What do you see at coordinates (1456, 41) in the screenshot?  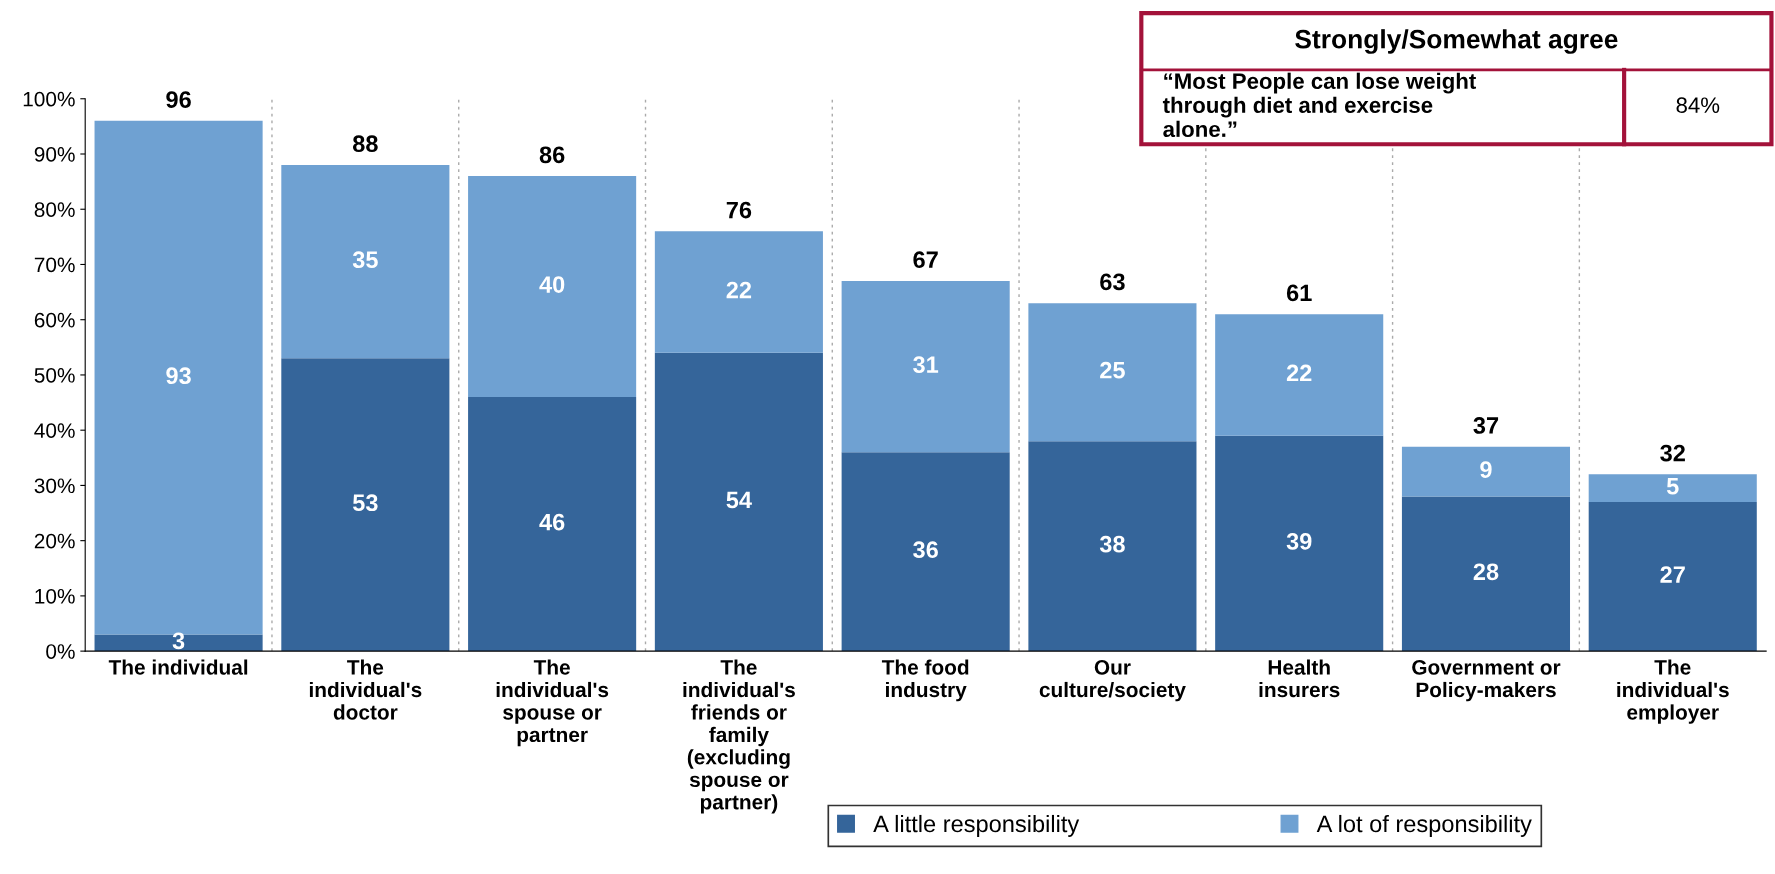 I see `text: Strongly/Somewhat agree` at bounding box center [1456, 41].